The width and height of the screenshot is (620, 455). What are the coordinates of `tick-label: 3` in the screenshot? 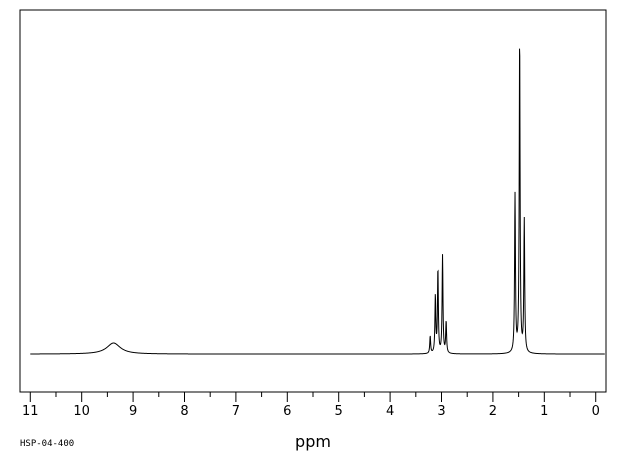 It's located at (441, 411).